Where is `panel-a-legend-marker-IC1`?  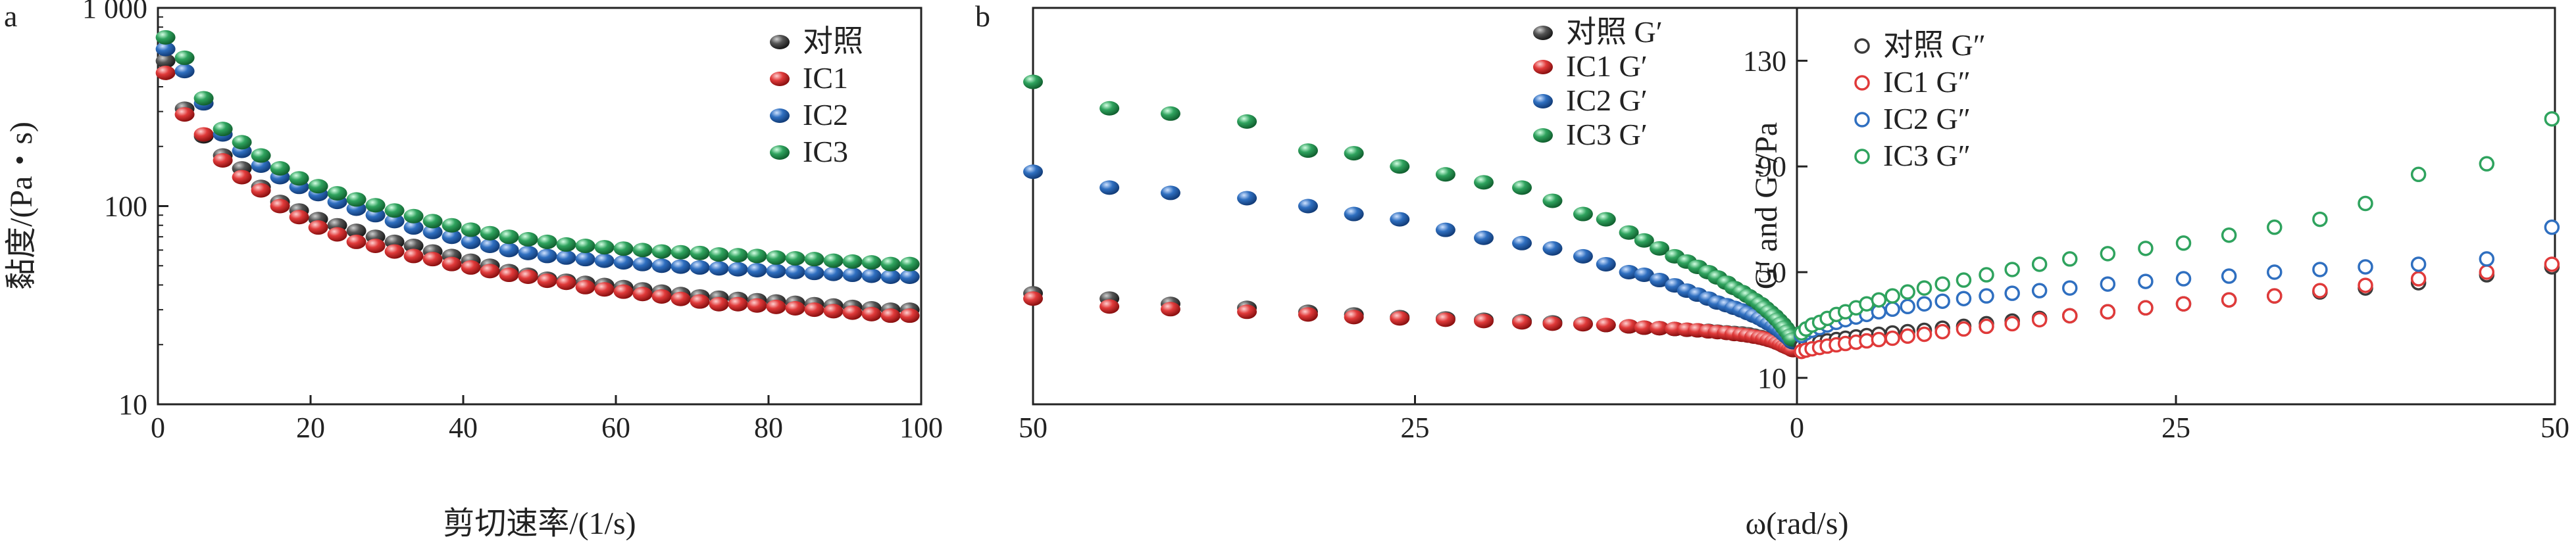
panel-a-legend-marker-IC1 is located at coordinates (780, 79).